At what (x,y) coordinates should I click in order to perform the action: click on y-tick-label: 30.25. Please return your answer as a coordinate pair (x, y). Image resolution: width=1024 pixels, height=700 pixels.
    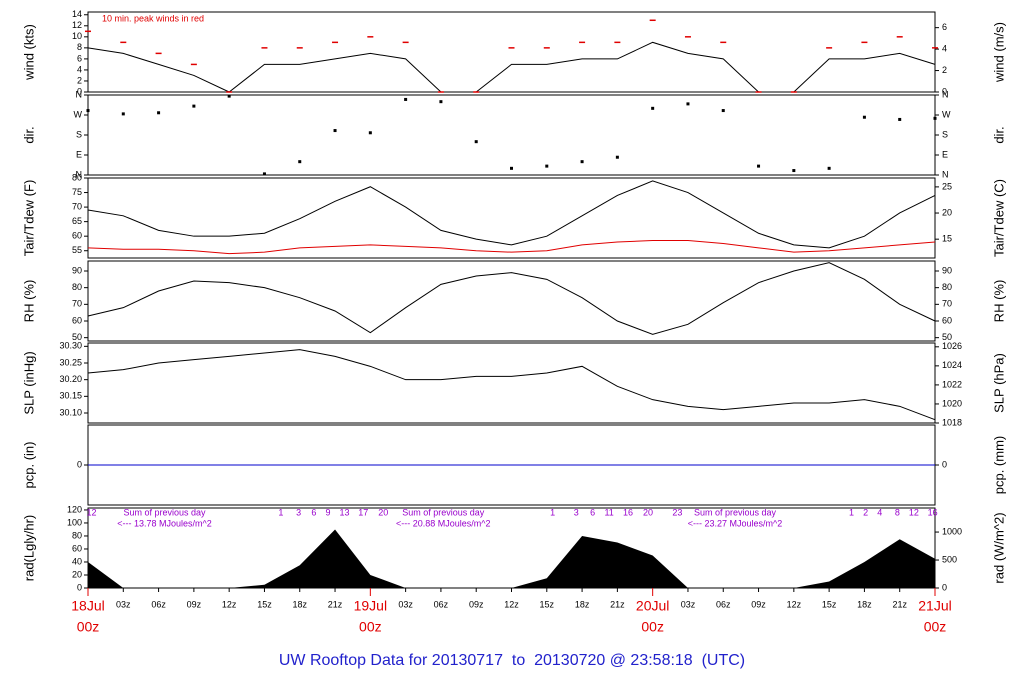
    Looking at the image, I should click on (70, 362).